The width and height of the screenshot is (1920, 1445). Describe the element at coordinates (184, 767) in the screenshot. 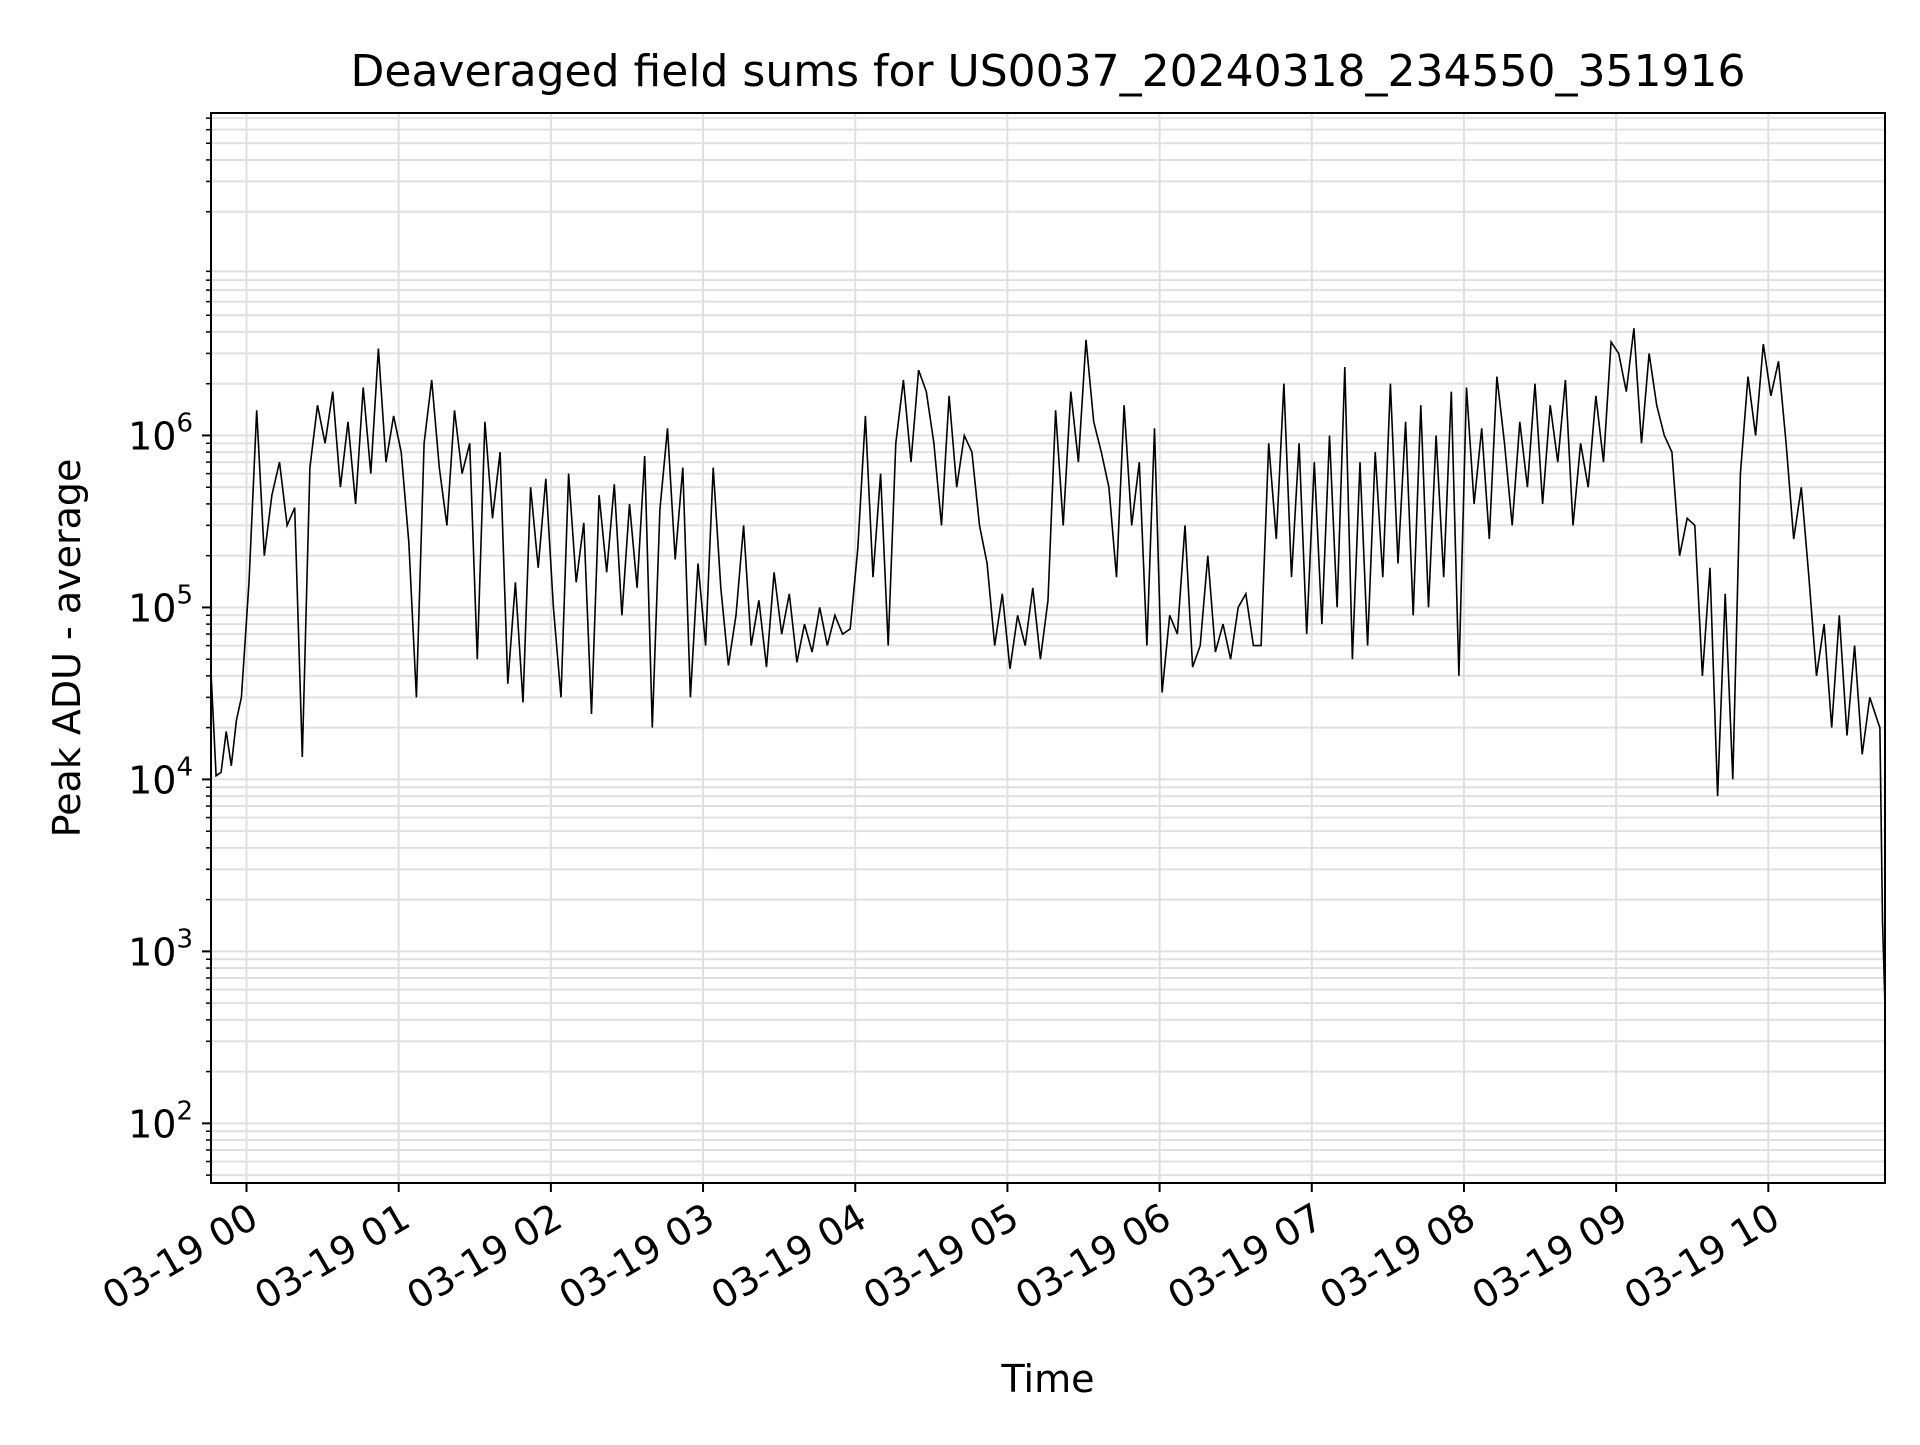

I see `y-tick-label-exponent: 4` at that location.